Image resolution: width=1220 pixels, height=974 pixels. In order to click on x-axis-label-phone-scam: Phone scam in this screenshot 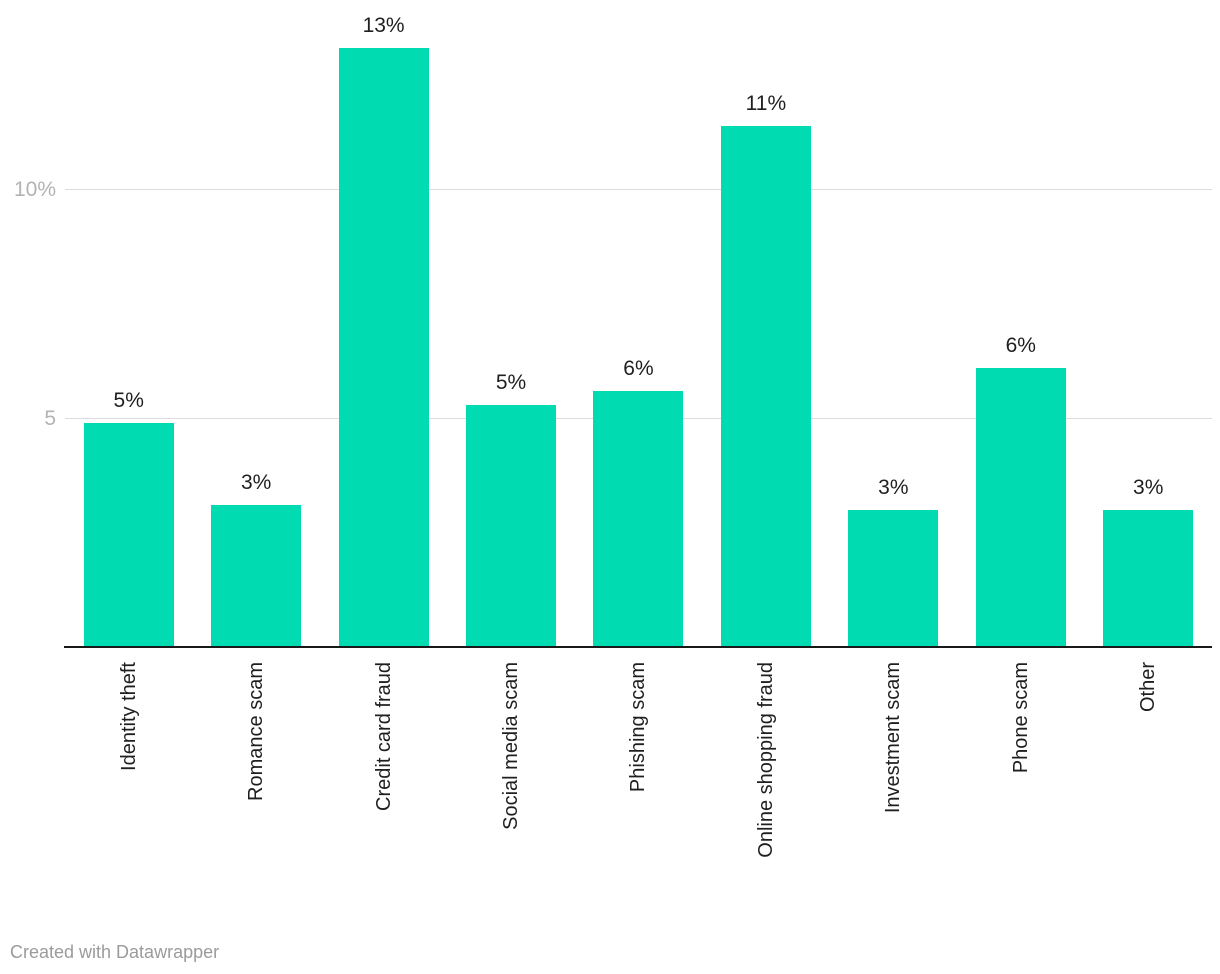, I will do `click(1020, 718)`.